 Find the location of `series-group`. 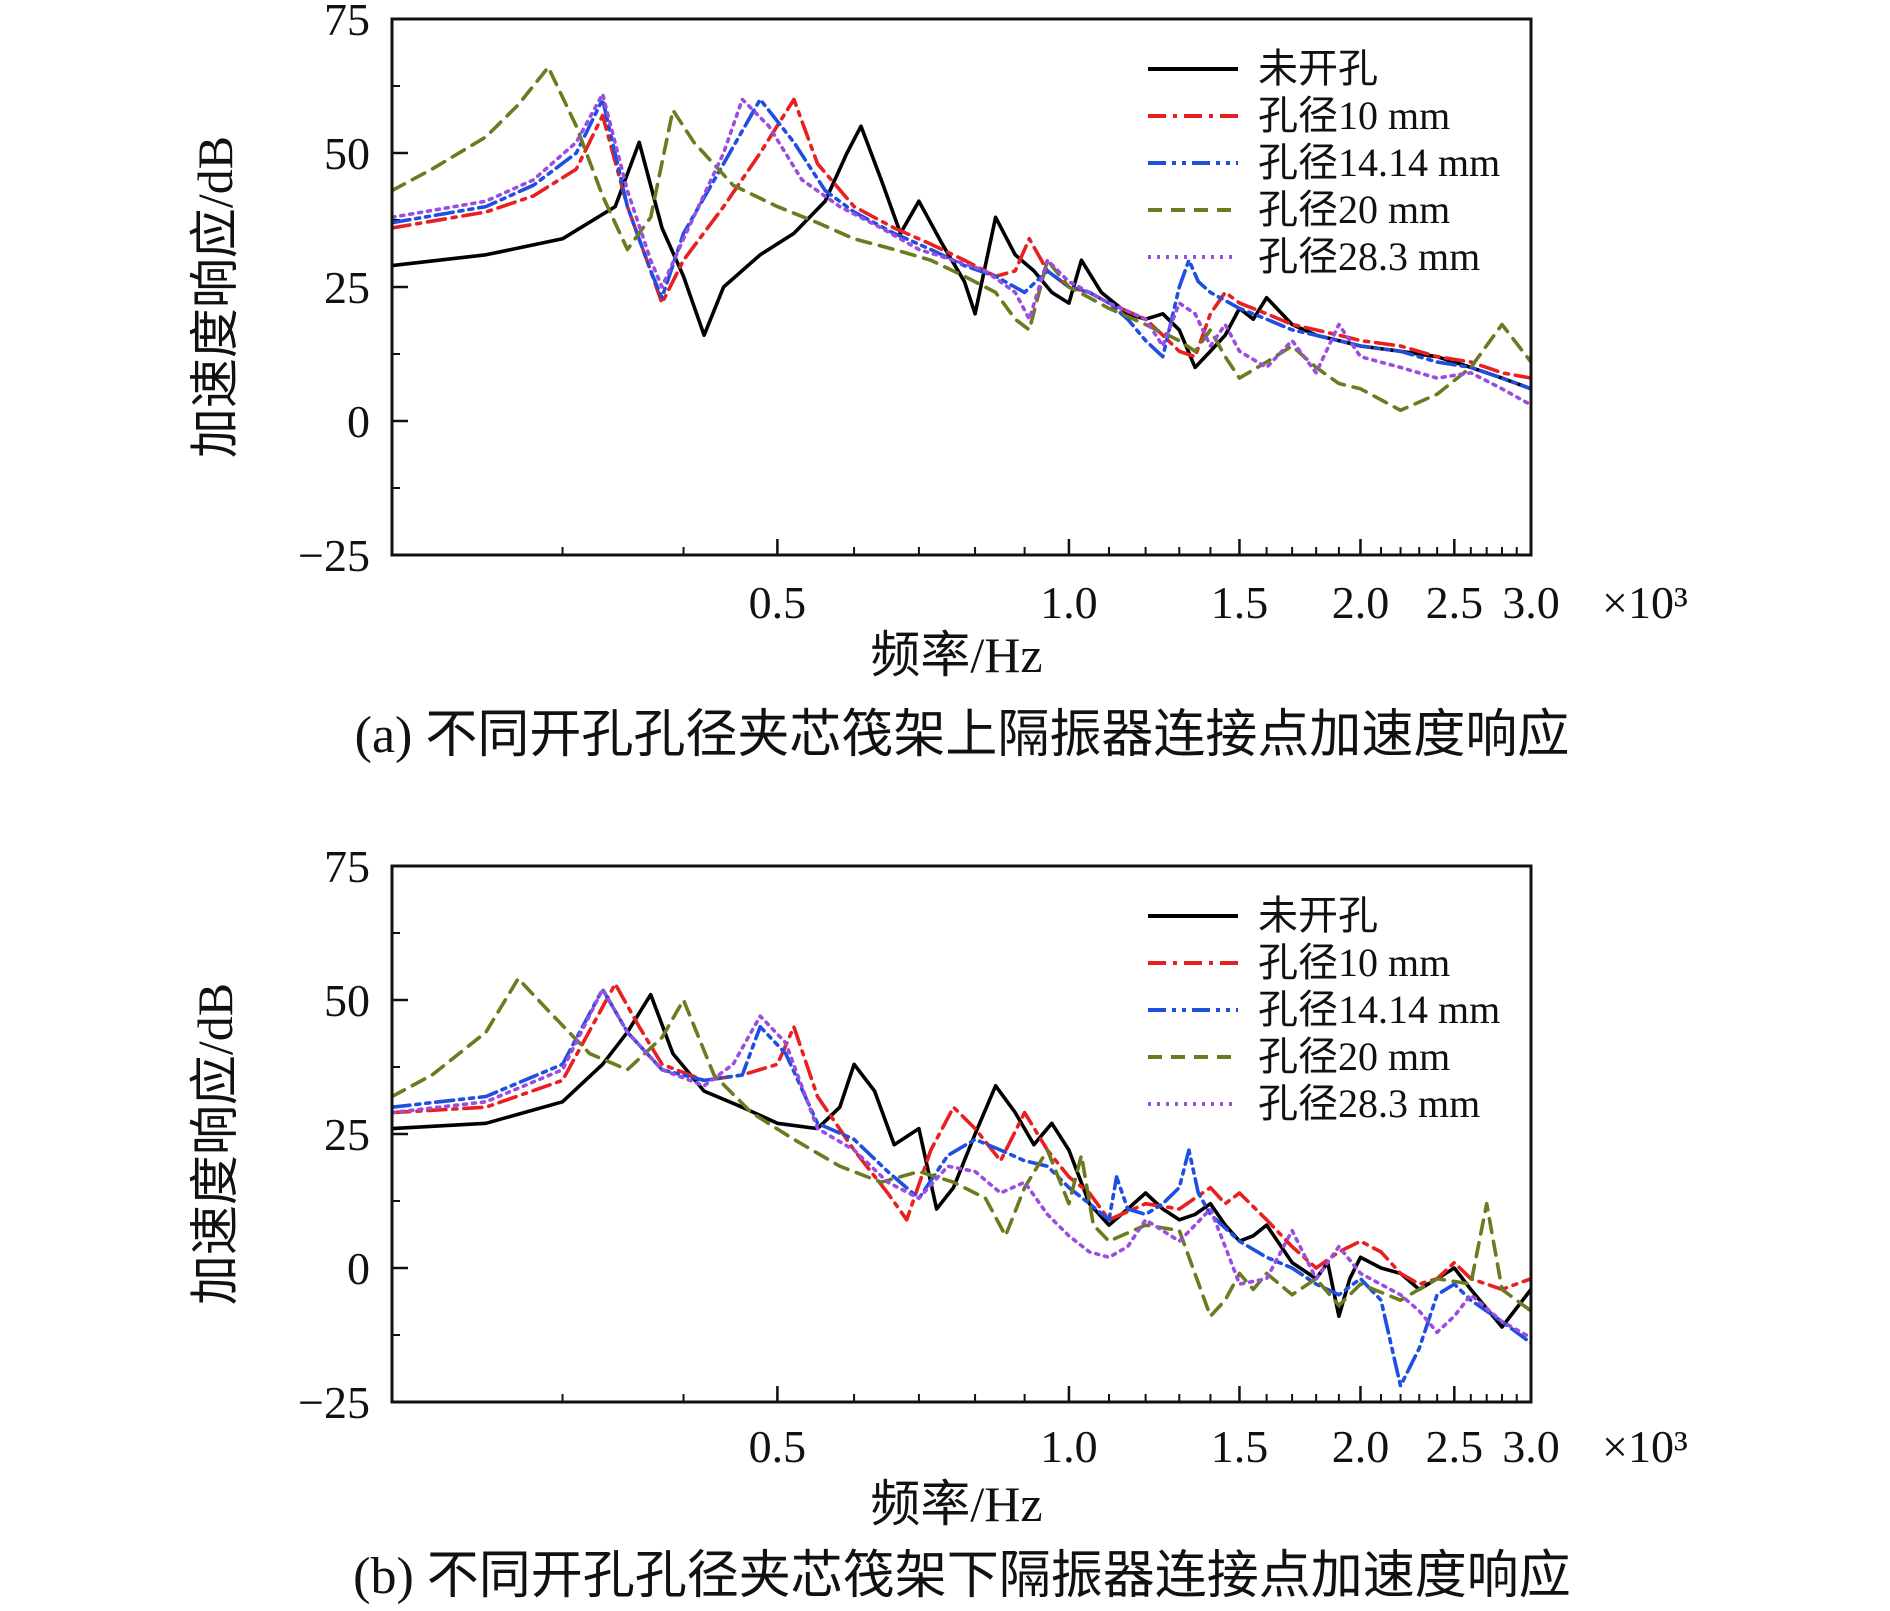

series-group is located at coordinates (961, 239).